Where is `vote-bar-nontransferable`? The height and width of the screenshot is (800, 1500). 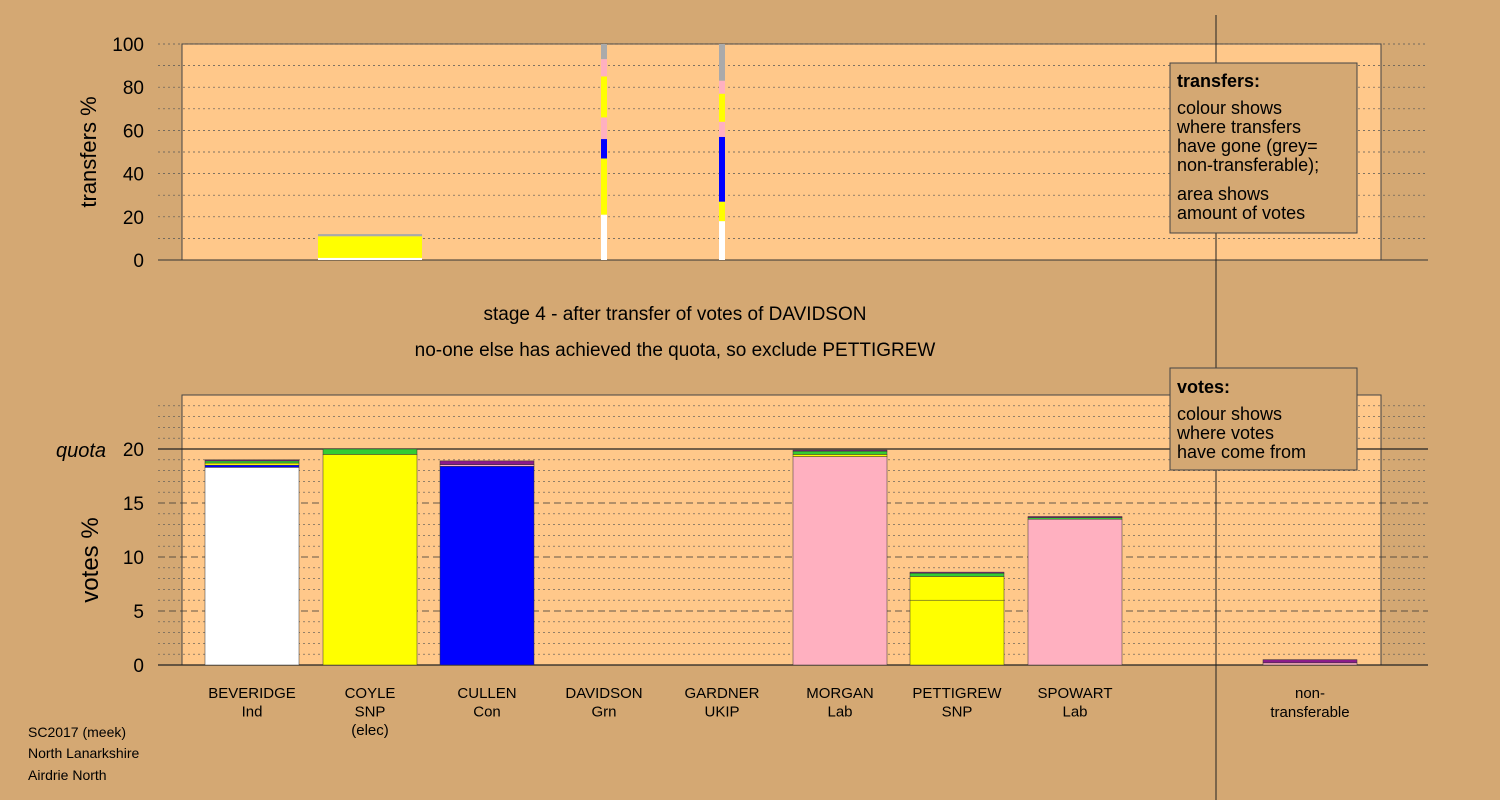
vote-bar-nontransferable is located at coordinates (1310, 662).